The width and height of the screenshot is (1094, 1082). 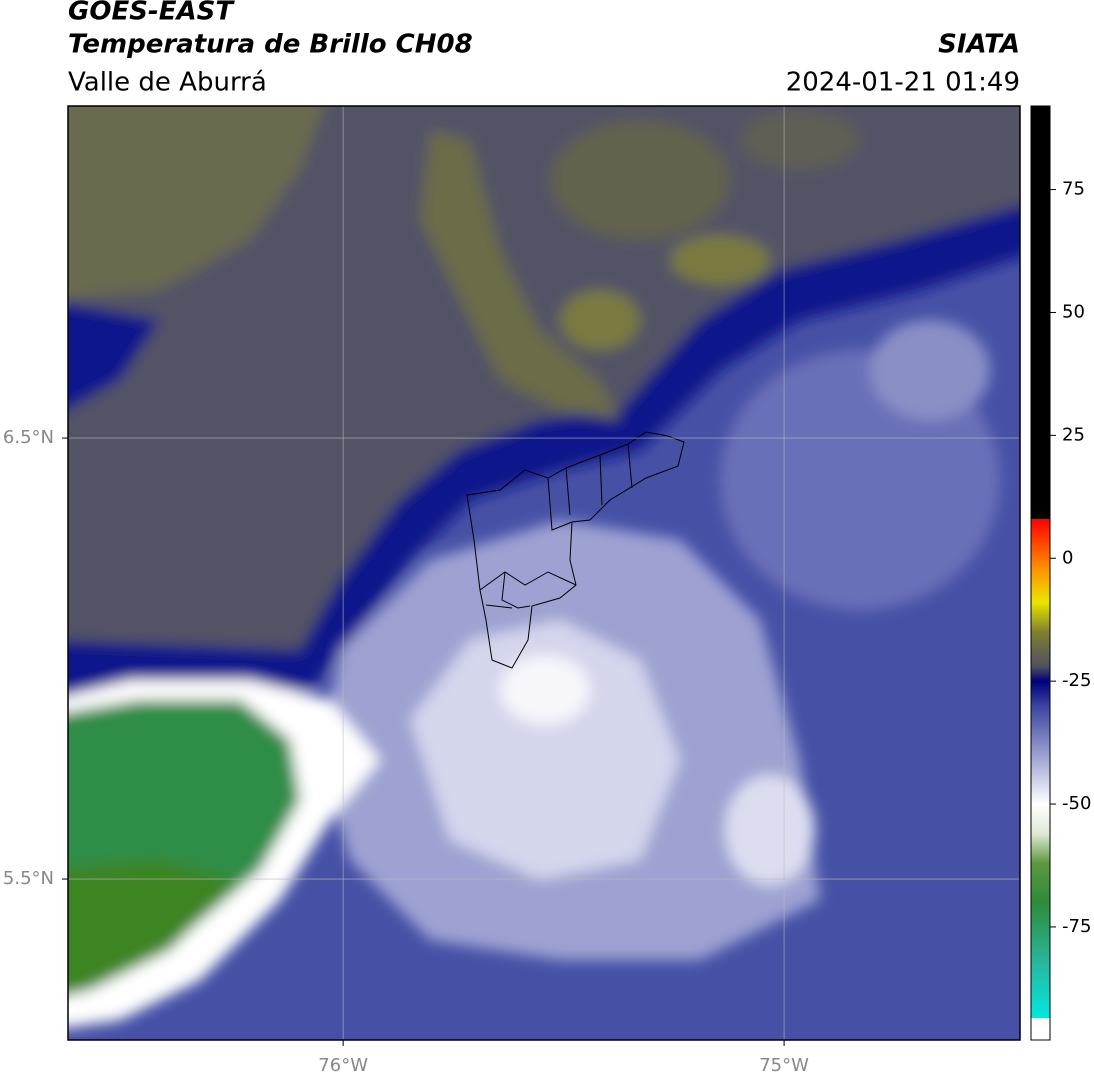 What do you see at coordinates (1076, 926) in the screenshot?
I see `colorbar-tick-label: -75` at bounding box center [1076, 926].